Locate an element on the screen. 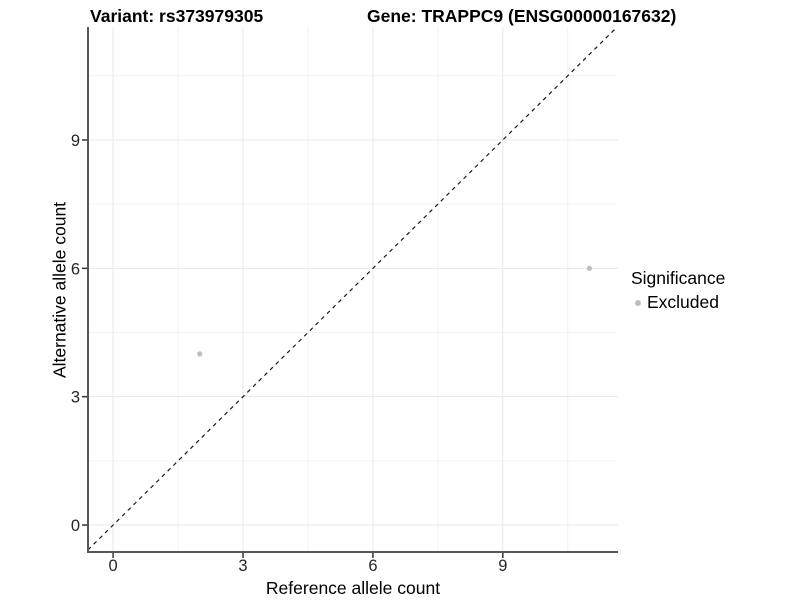  y-tick-label: 0 is located at coordinates (75, 526).